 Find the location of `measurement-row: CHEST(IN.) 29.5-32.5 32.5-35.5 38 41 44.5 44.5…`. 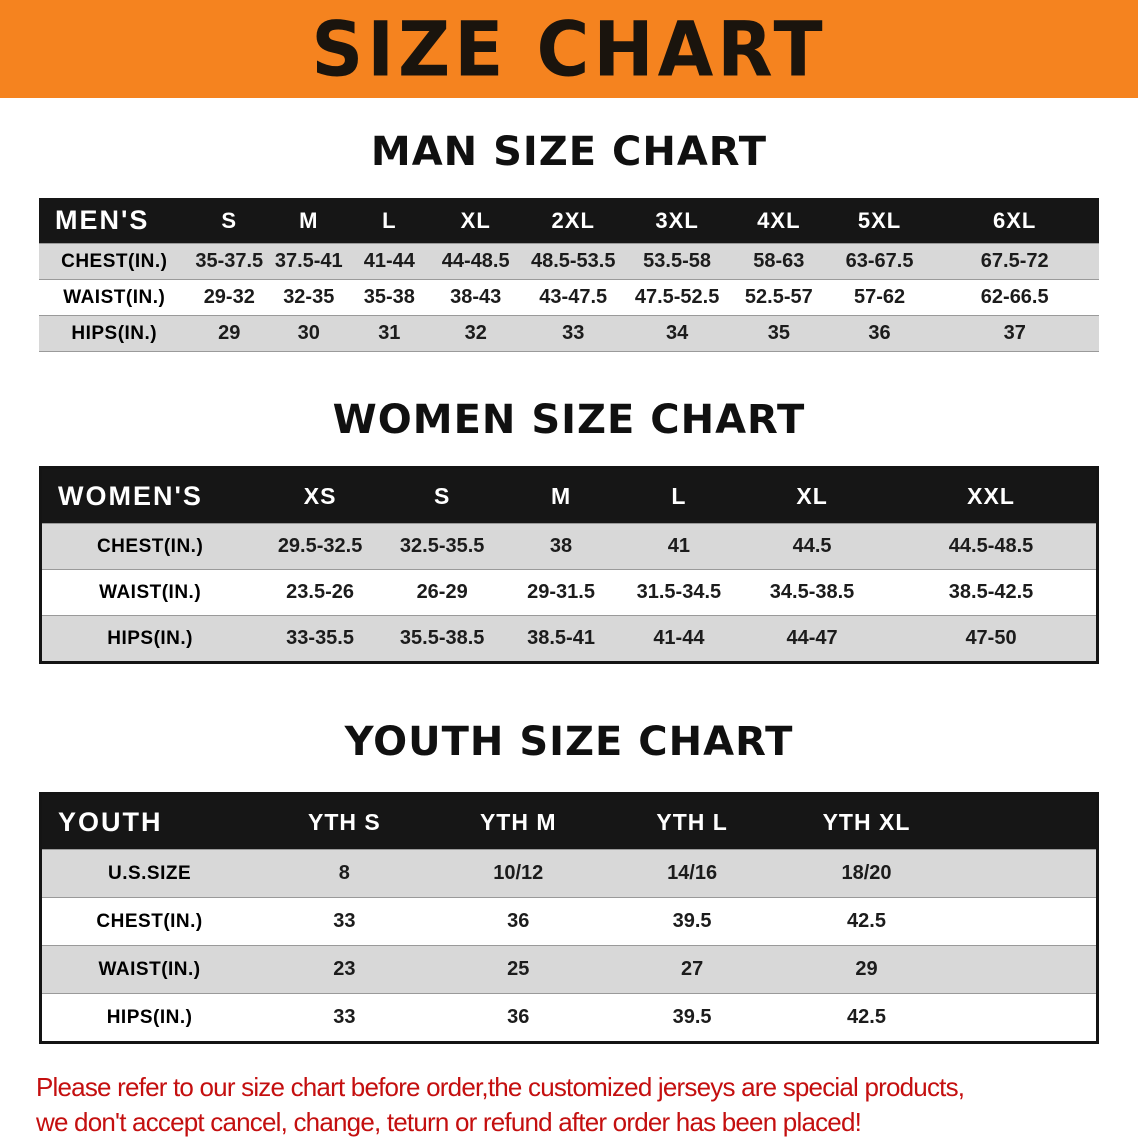

measurement-row: CHEST(IN.) 29.5-32.5 32.5-35.5 38 41 44.5 44.5… is located at coordinates (569, 546).